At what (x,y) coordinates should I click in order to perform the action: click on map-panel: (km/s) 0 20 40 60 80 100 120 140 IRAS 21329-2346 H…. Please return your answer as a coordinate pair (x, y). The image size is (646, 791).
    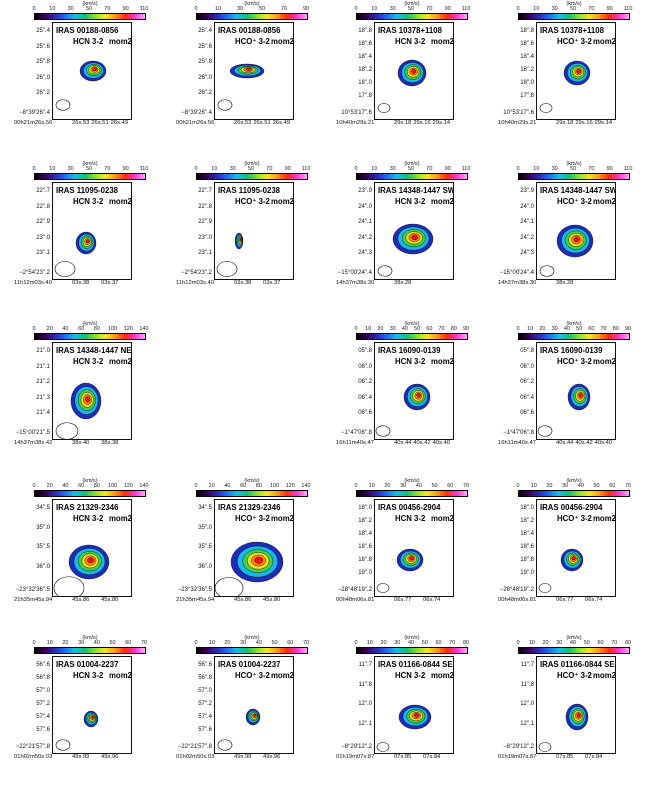
    Looking at the image, I should click on (241, 555).